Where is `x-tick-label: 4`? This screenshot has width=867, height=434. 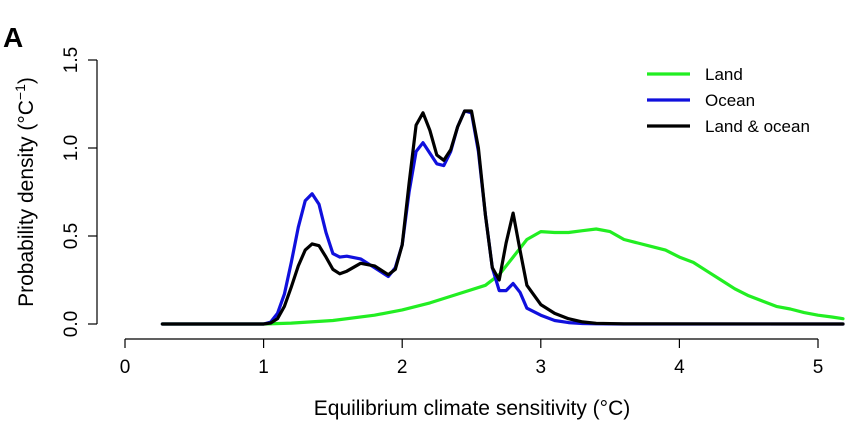
x-tick-label: 4 is located at coordinates (679, 367).